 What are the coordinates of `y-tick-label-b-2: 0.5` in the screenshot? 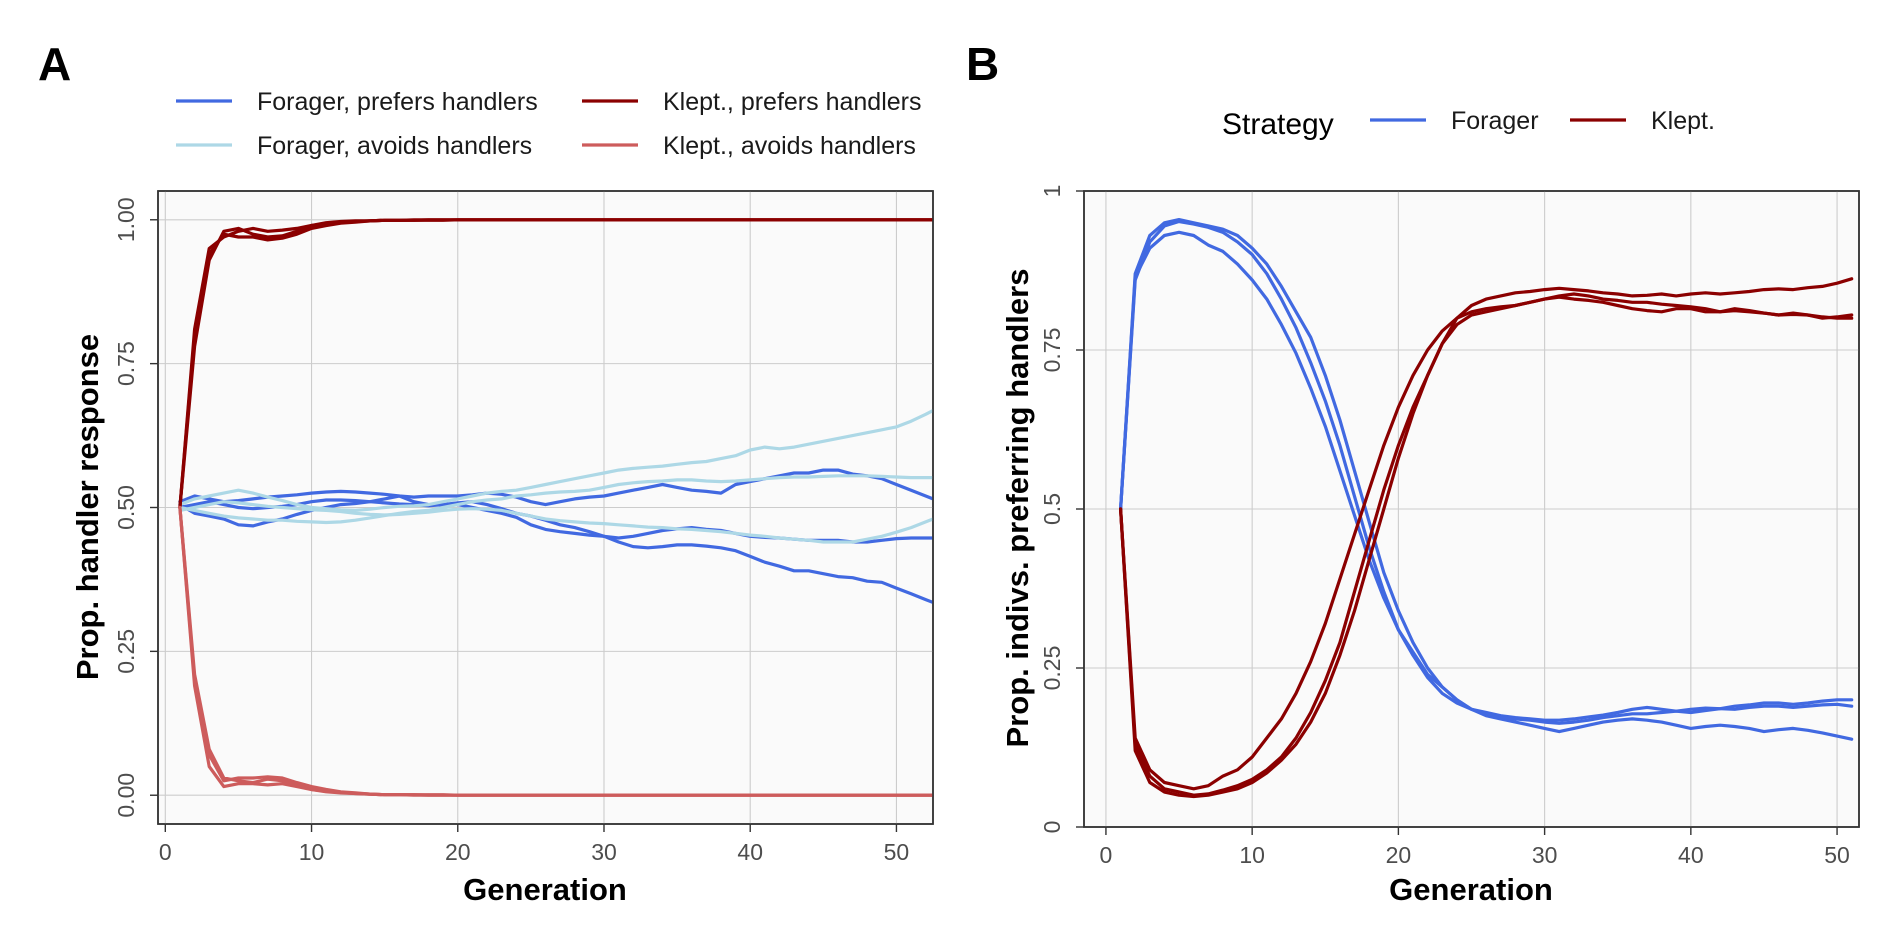 It's located at (1052, 509).